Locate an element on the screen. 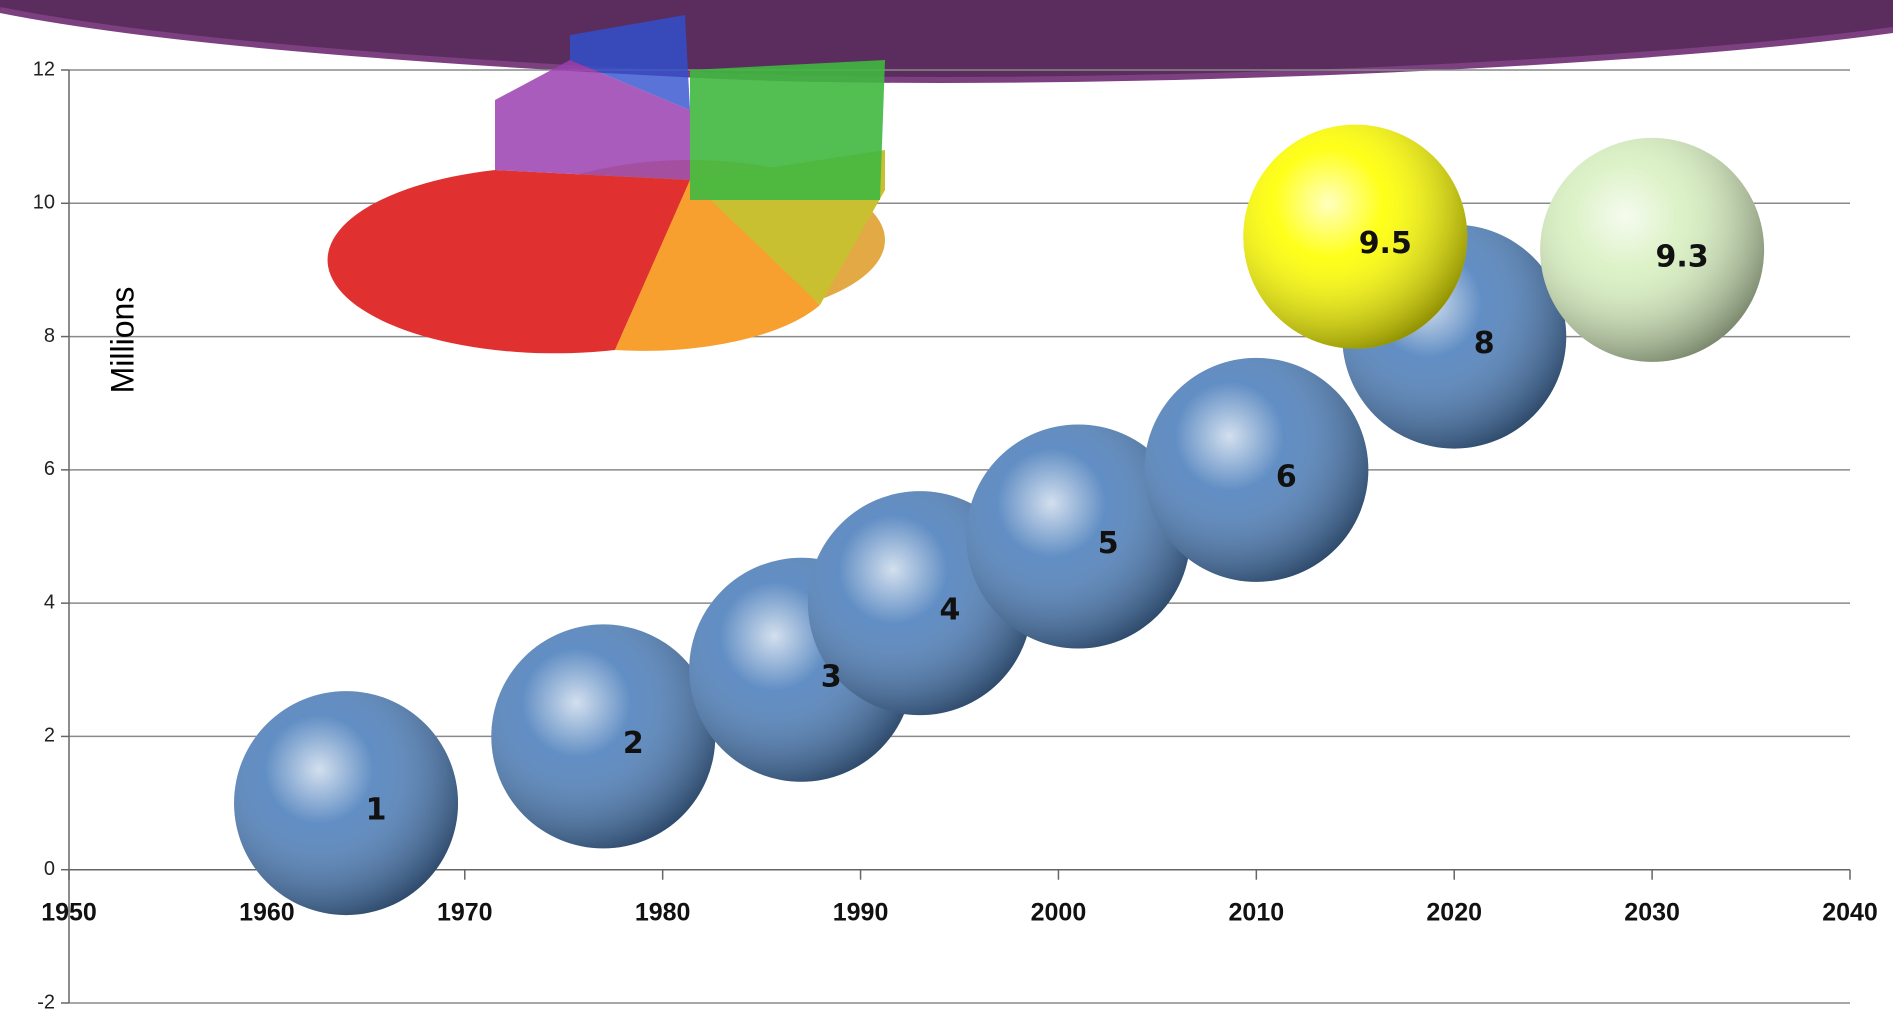 The height and width of the screenshot is (1013, 1893). x-tick-label: 2000 is located at coordinates (1059, 912).